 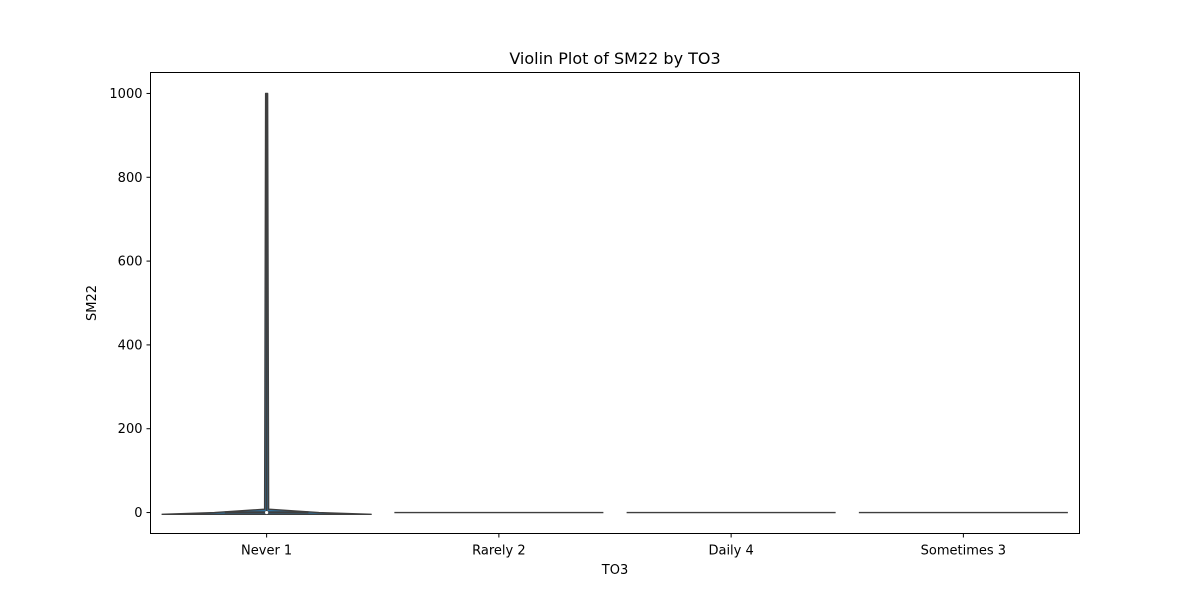 I want to click on x-tick-label: Sometimes 3, so click(x=963, y=551).